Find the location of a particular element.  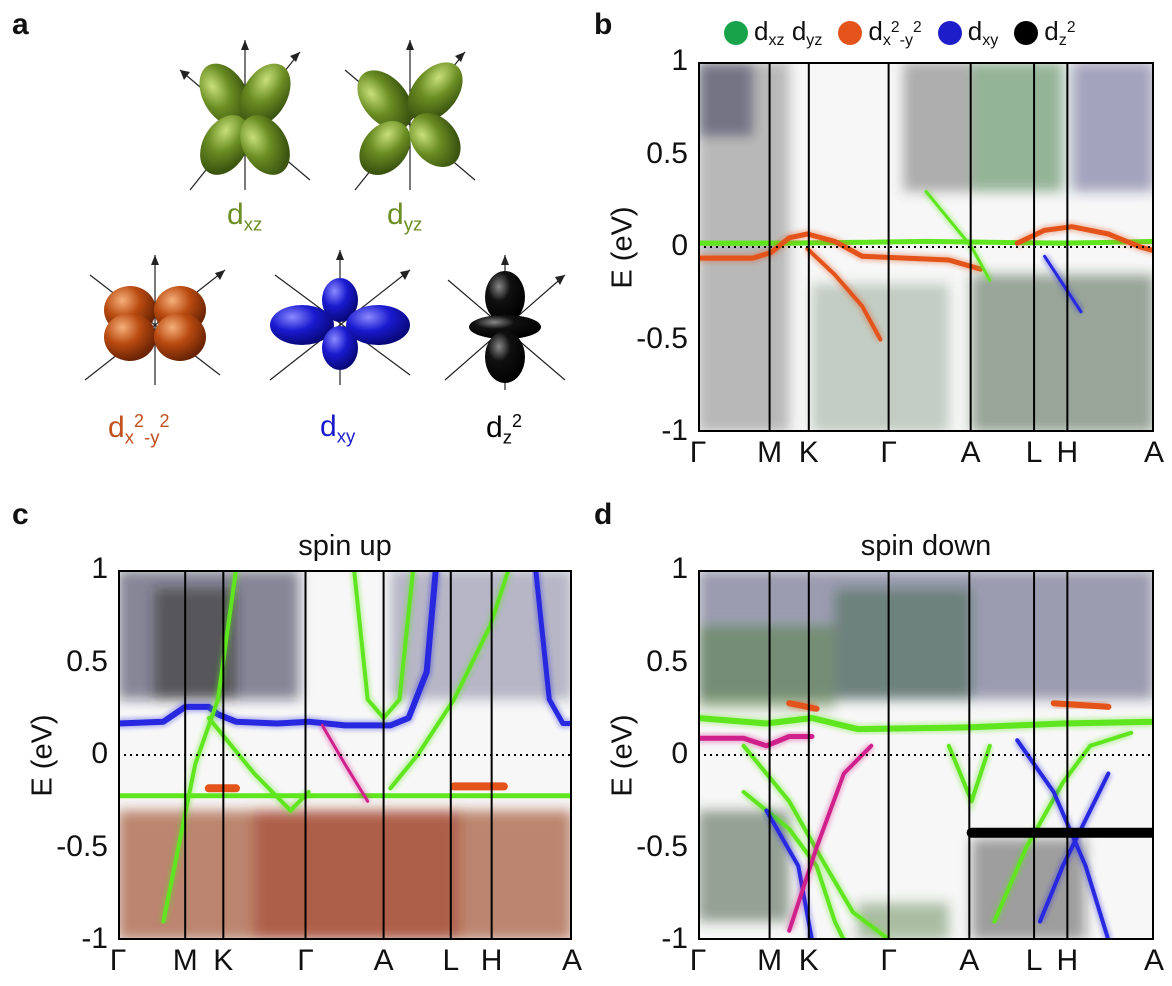

band-structure-d is located at coordinates (926, 755).